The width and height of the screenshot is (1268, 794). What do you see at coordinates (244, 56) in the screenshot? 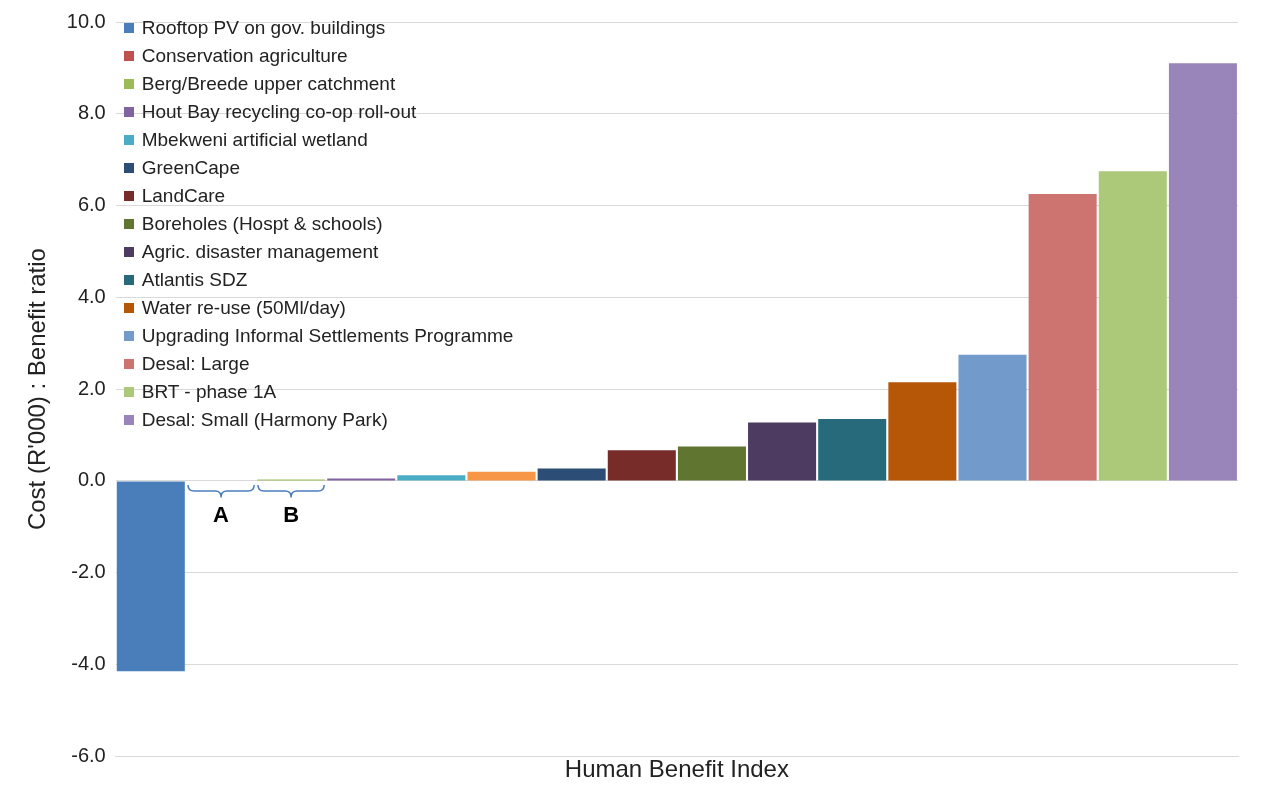
I see `legend-label: Conservation agriculture` at bounding box center [244, 56].